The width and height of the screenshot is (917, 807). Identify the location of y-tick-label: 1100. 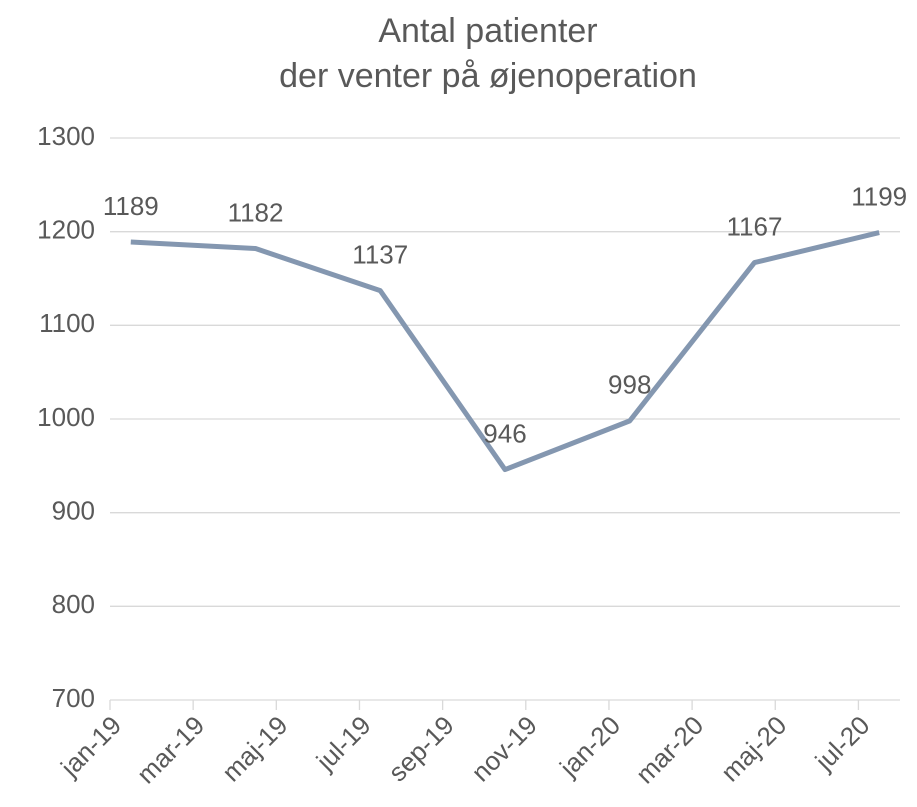
(67, 323).